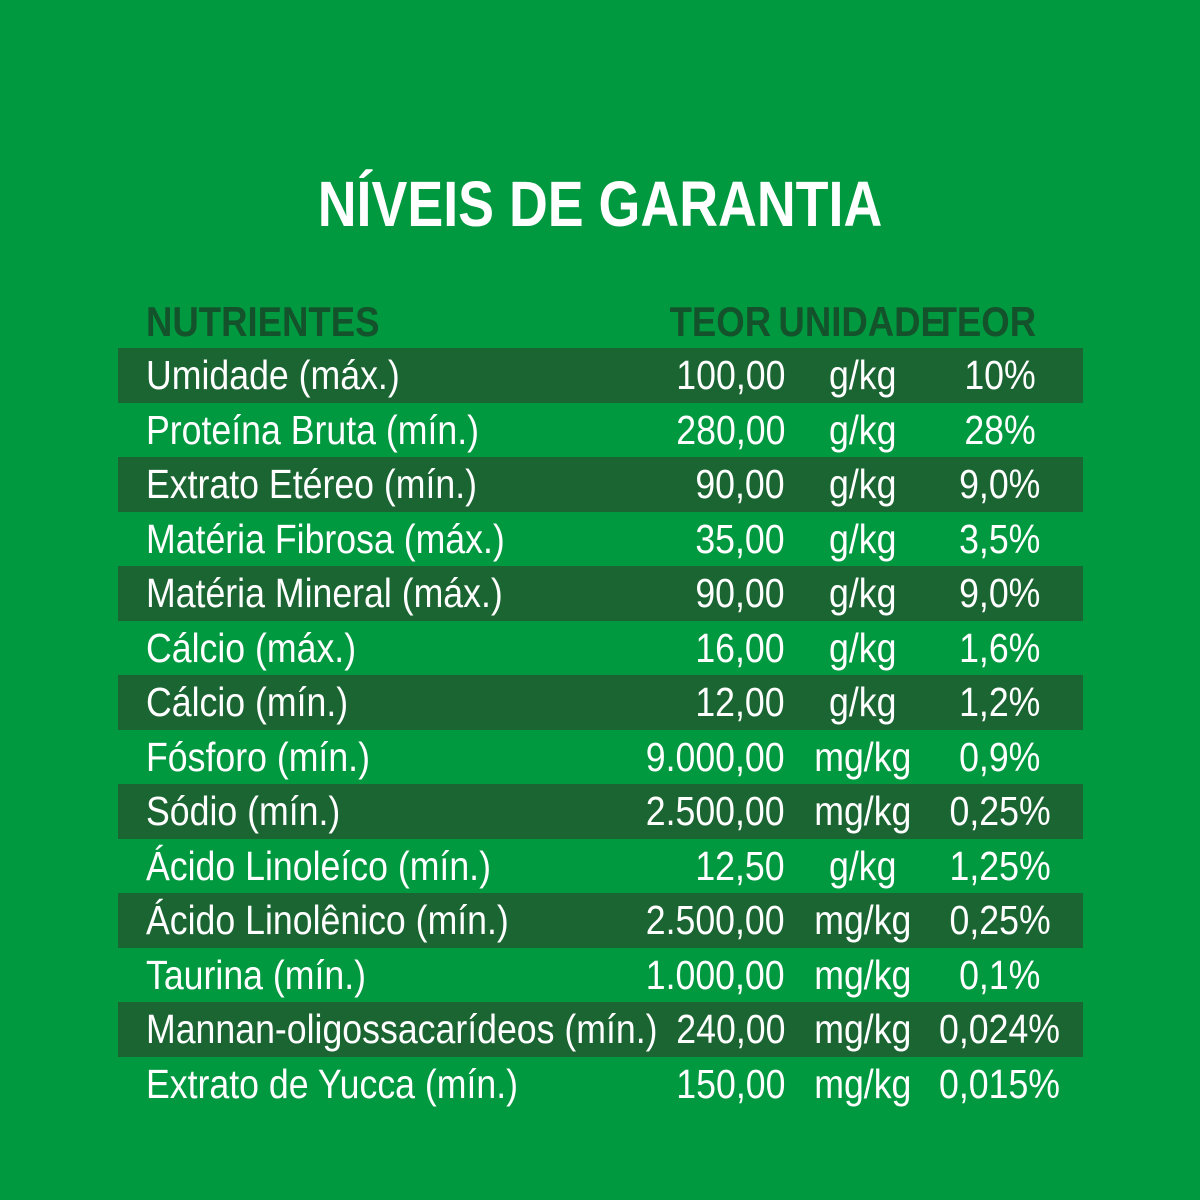 The image size is (1200, 1200). Describe the element at coordinates (263, 321) in the screenshot. I see `column-header-nutrientes-text: NUTRIENTES` at that location.